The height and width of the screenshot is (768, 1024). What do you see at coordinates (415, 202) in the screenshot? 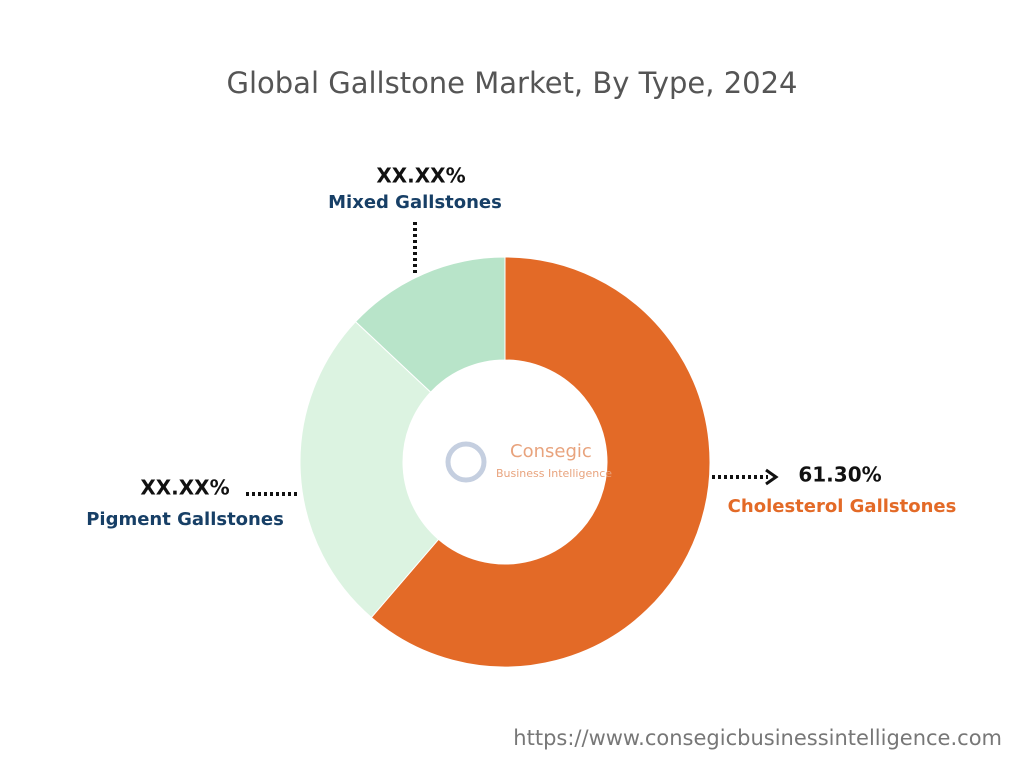
I see `category-label: Mixed Gallstones` at bounding box center [415, 202].